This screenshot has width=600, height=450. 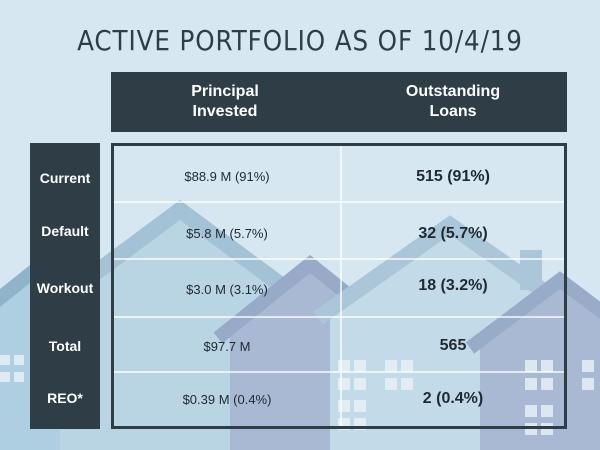 I want to click on page-title: ACTIVE PORTFOLIO AS OF 10/4/19, so click(x=300, y=40).